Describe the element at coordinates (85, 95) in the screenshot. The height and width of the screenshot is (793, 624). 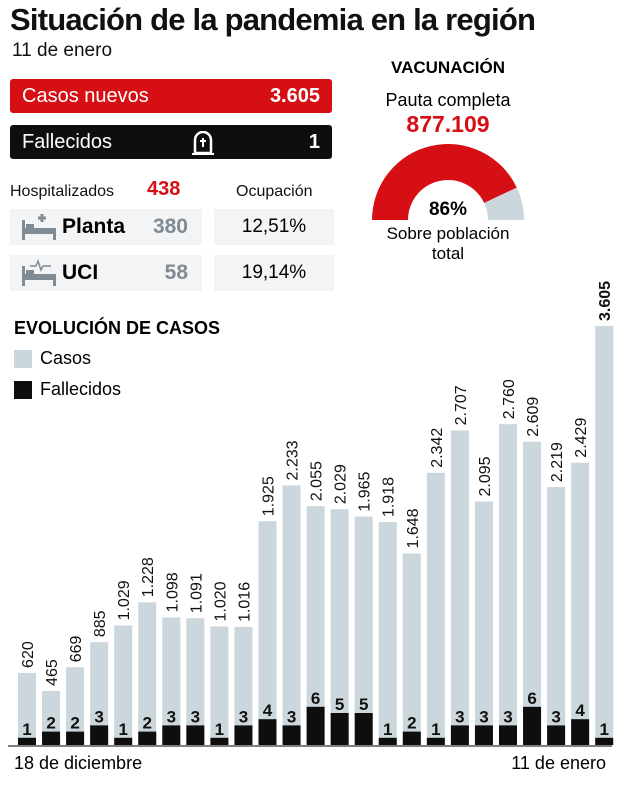
I see `new-cases-label: Casos nuevos` at that location.